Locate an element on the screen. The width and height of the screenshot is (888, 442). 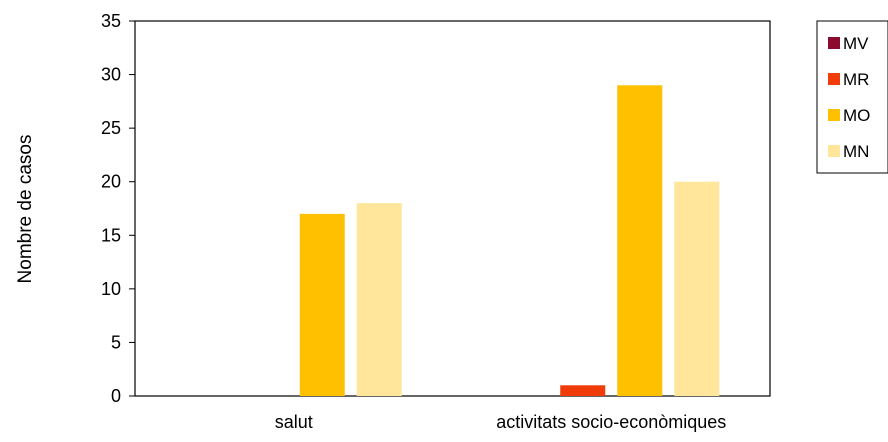
legend-swatch-mn is located at coordinates (834, 151).